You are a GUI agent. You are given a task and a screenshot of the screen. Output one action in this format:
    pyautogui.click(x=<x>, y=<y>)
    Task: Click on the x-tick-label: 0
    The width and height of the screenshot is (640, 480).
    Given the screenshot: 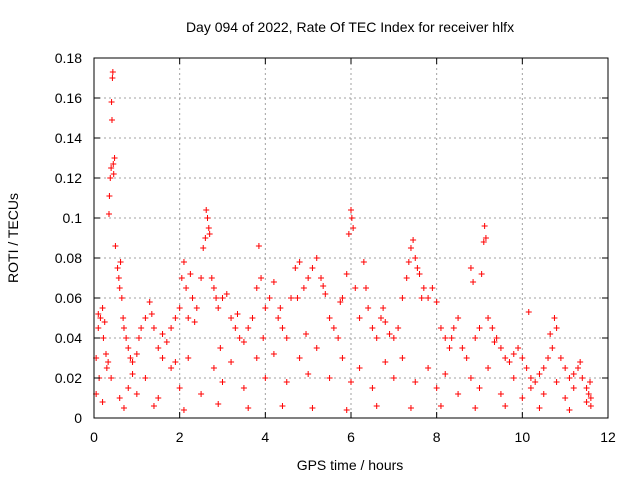 What is the action you would take?
    pyautogui.click(x=94, y=437)
    